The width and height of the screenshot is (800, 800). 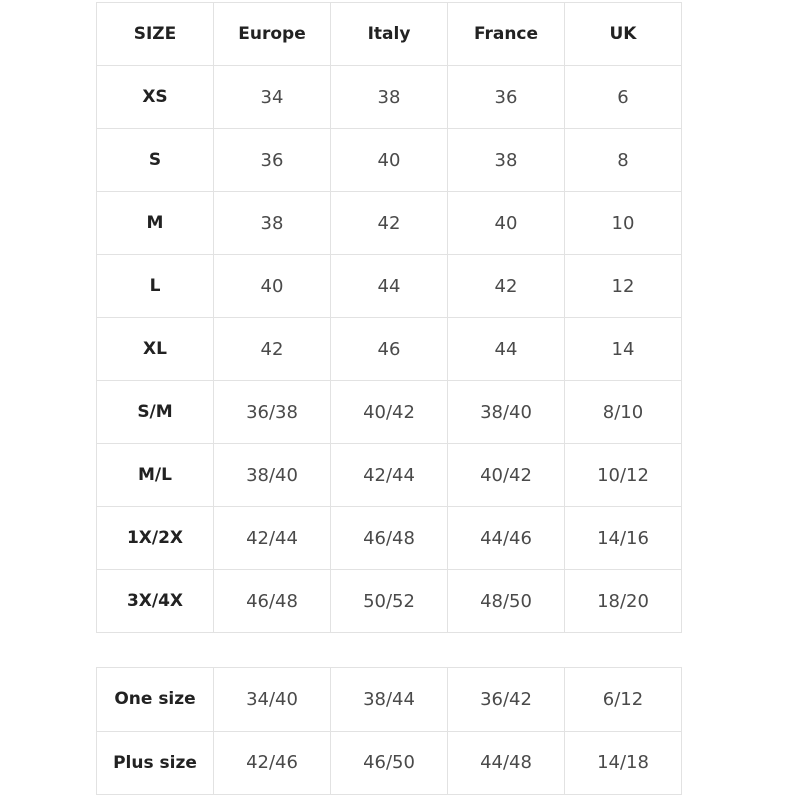 I want to click on size-value: 6/12, so click(x=623, y=699).